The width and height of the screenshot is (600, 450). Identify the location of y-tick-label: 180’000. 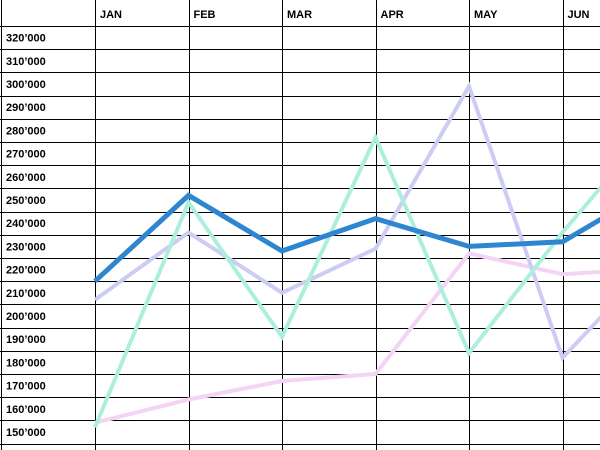
(26, 363).